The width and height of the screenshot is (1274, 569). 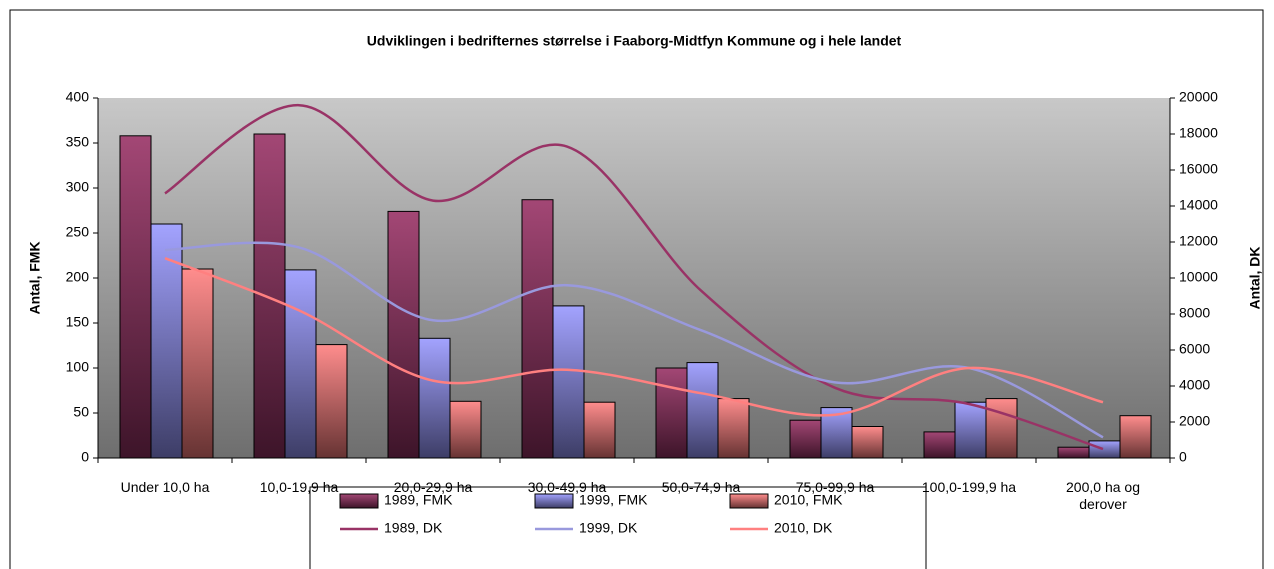 What do you see at coordinates (1103, 495) in the screenshot?
I see `x-tick-label: 200,0 ha og derover` at bounding box center [1103, 495].